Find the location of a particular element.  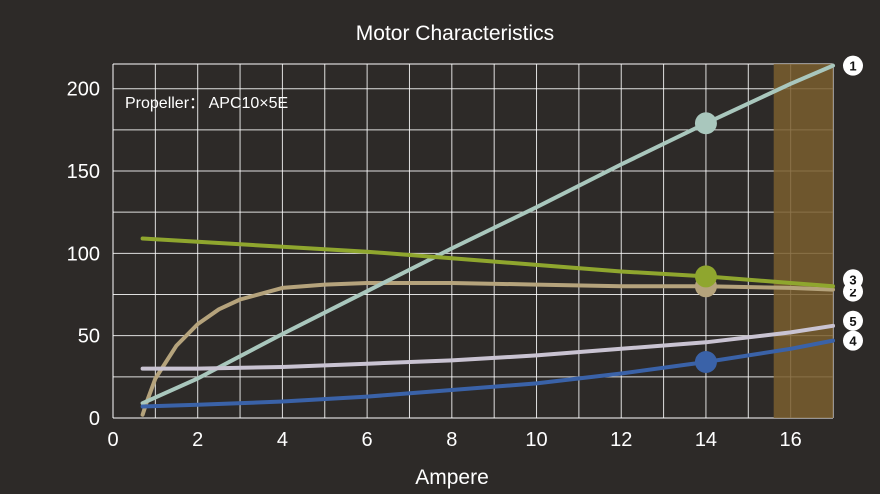

x-tick-label: 6 is located at coordinates (367, 440).